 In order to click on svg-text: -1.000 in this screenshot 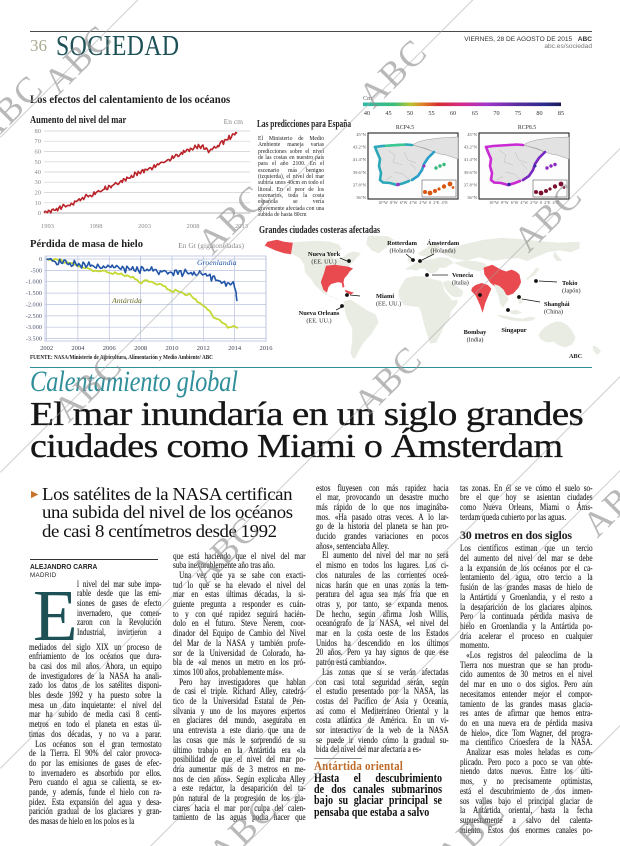, I will do `click(34, 282)`.